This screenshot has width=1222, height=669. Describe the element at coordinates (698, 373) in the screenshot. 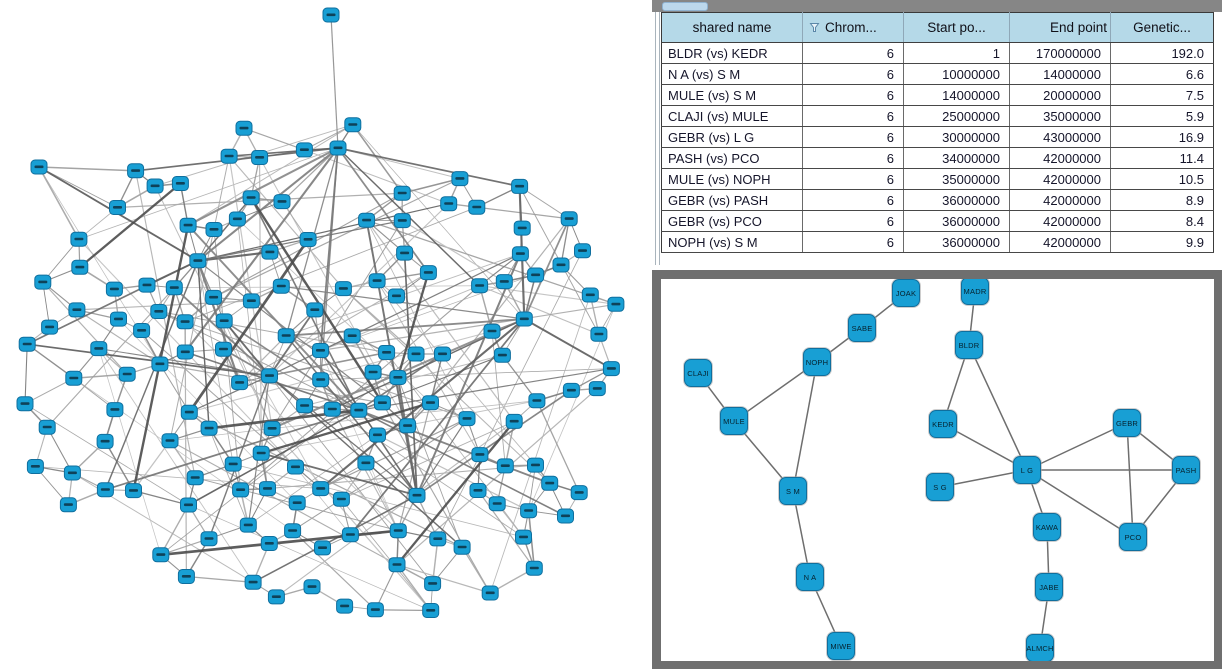

I see `subnetwork-node-claji: CLAJI` at that location.